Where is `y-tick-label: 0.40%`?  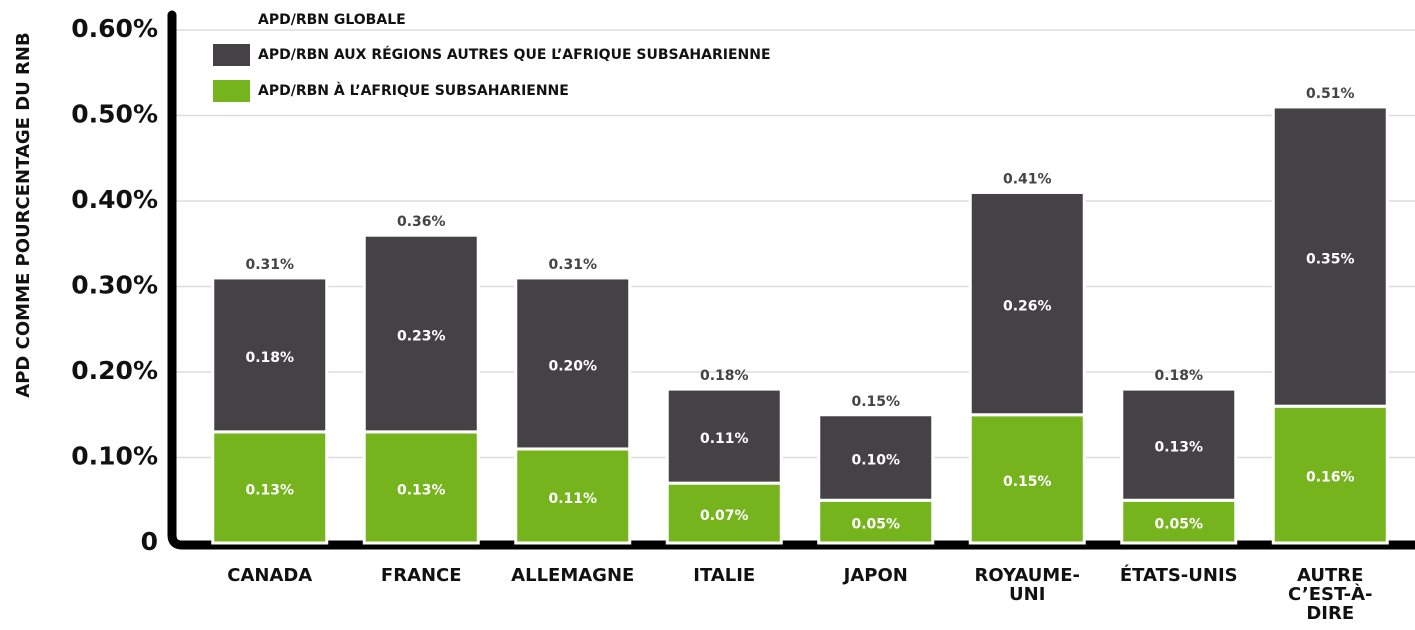
y-tick-label: 0.40% is located at coordinates (114, 199).